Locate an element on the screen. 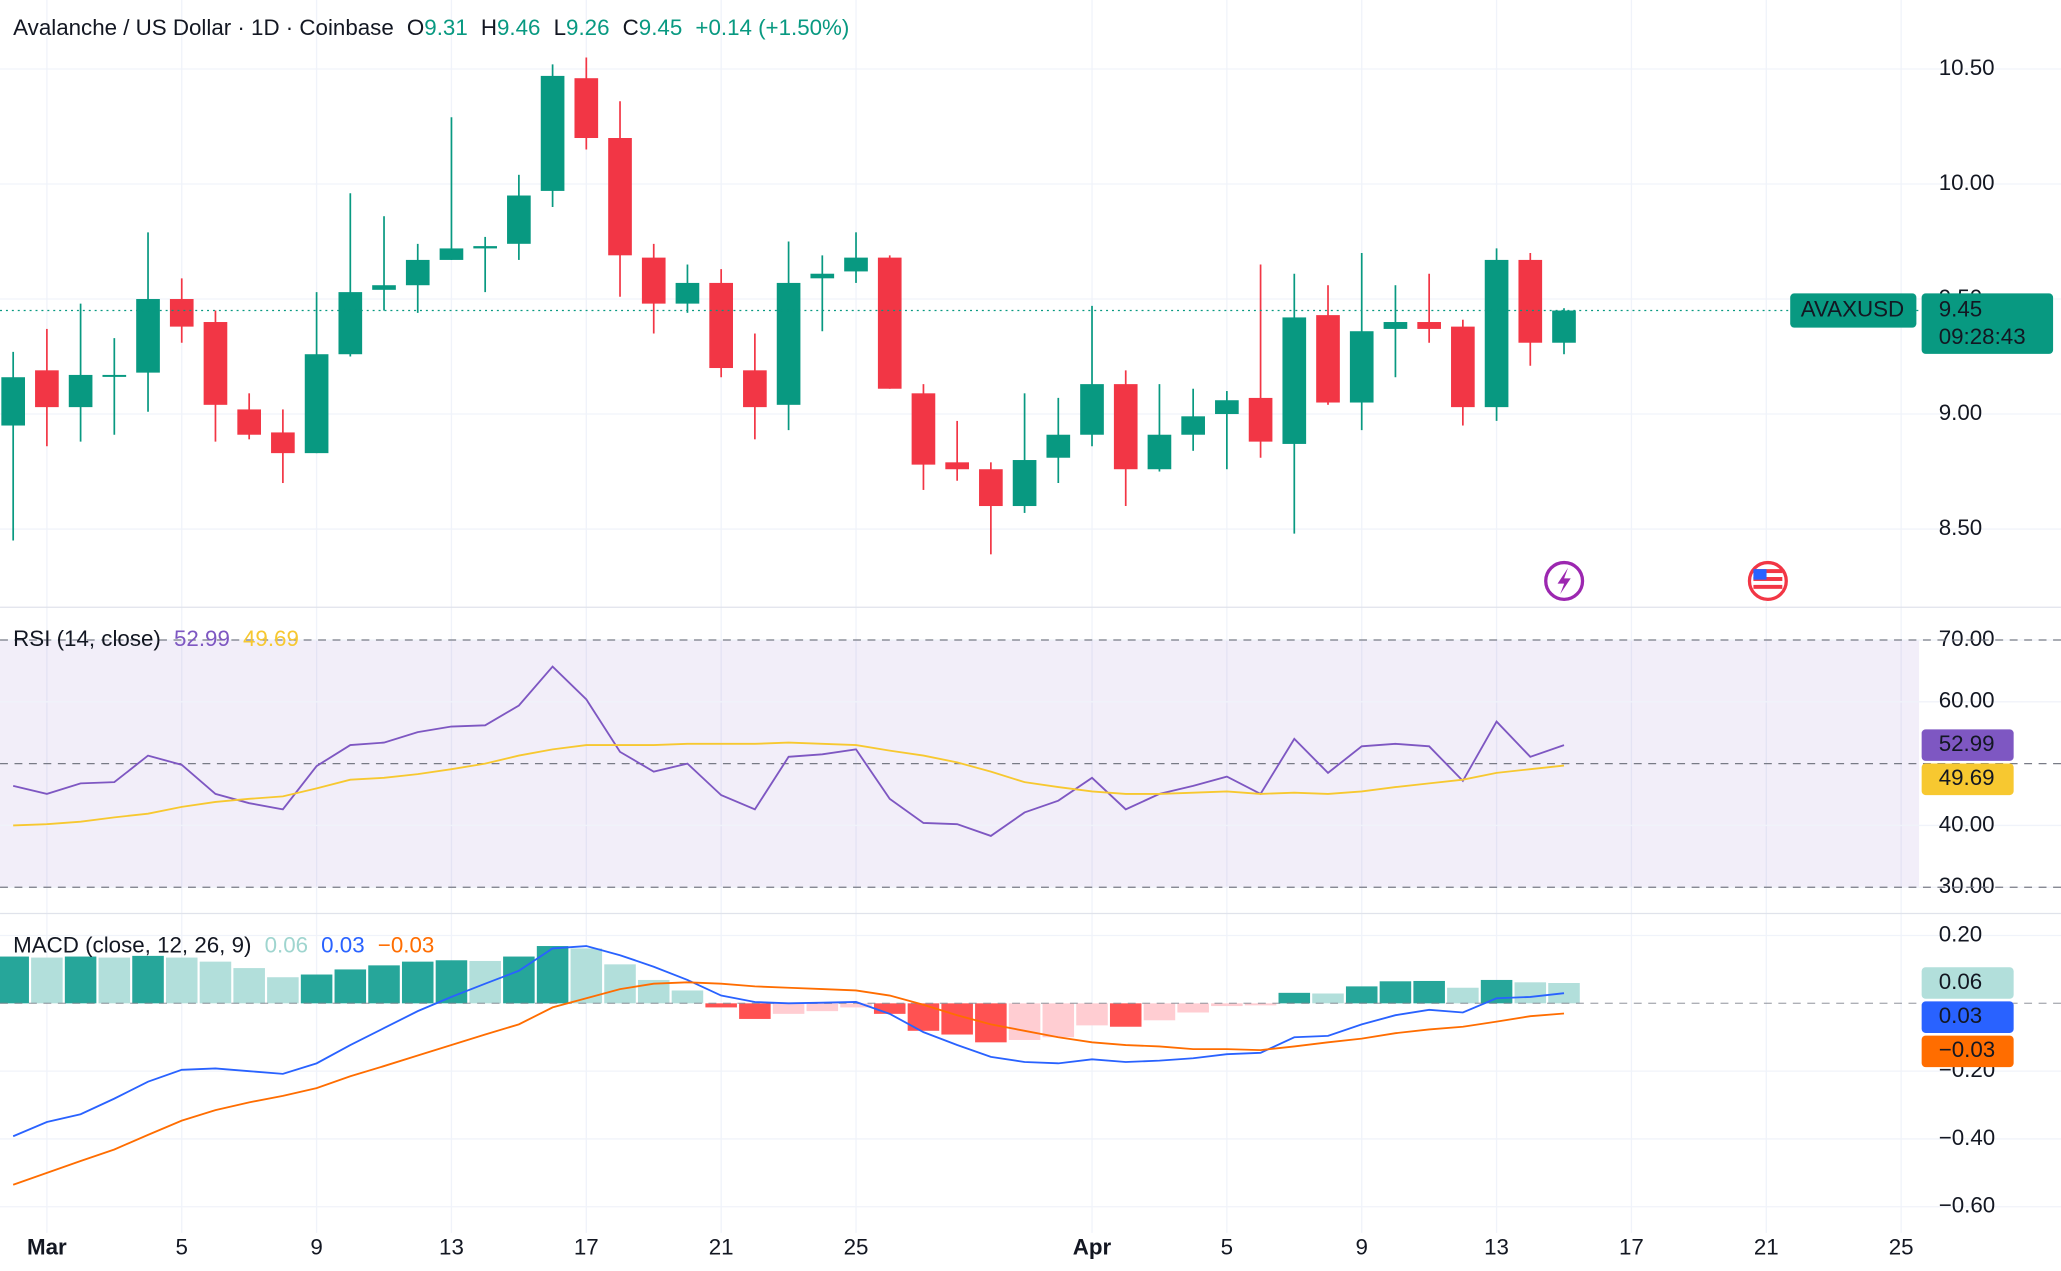 Image resolution: width=2061 pixels, height=1271 pixels. last-value-label: 49.69 is located at coordinates (1967, 777).